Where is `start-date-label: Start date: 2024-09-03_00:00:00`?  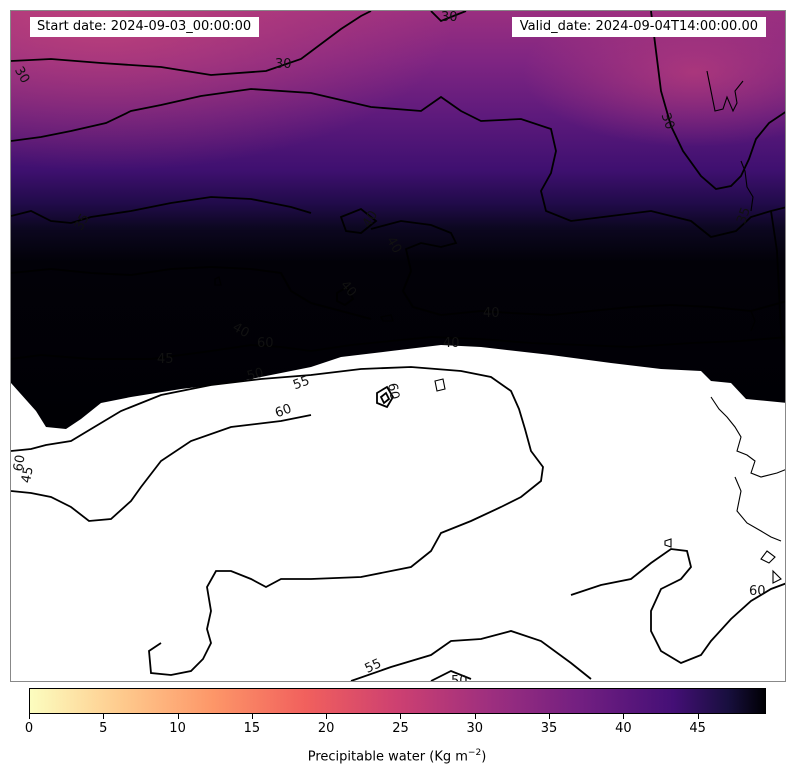 start-date-label: Start date: 2024-09-03_00:00:00 is located at coordinates (145, 27).